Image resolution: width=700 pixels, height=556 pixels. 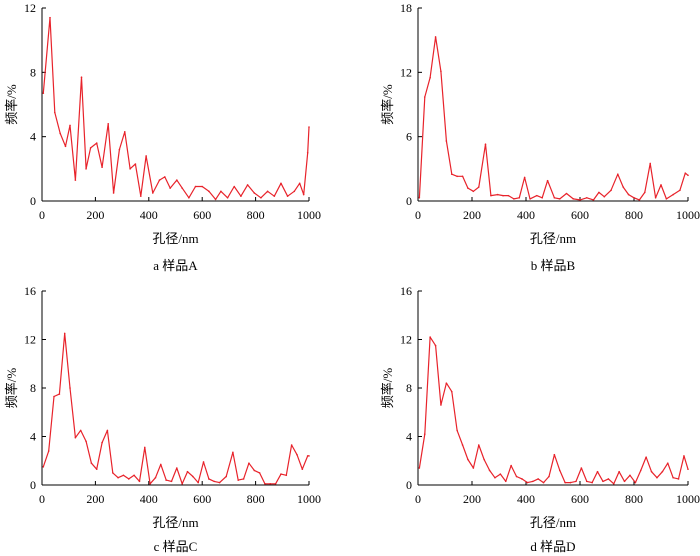 What do you see at coordinates (95, 215) in the screenshot?
I see `x-tick-label: 200` at bounding box center [95, 215].